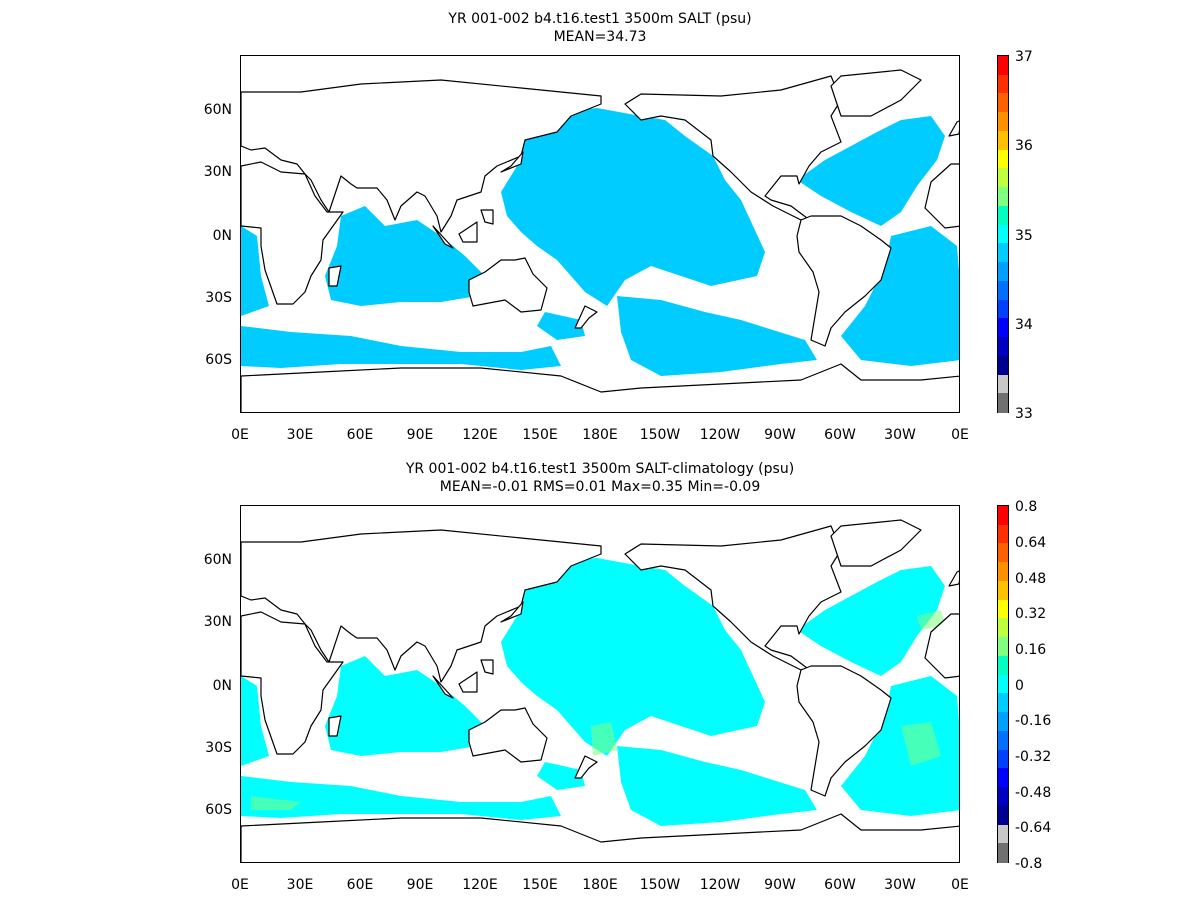 This screenshot has height=900, width=1200. Describe the element at coordinates (1033, 828) in the screenshot. I see `colorbar-label: -0.64` at that location.